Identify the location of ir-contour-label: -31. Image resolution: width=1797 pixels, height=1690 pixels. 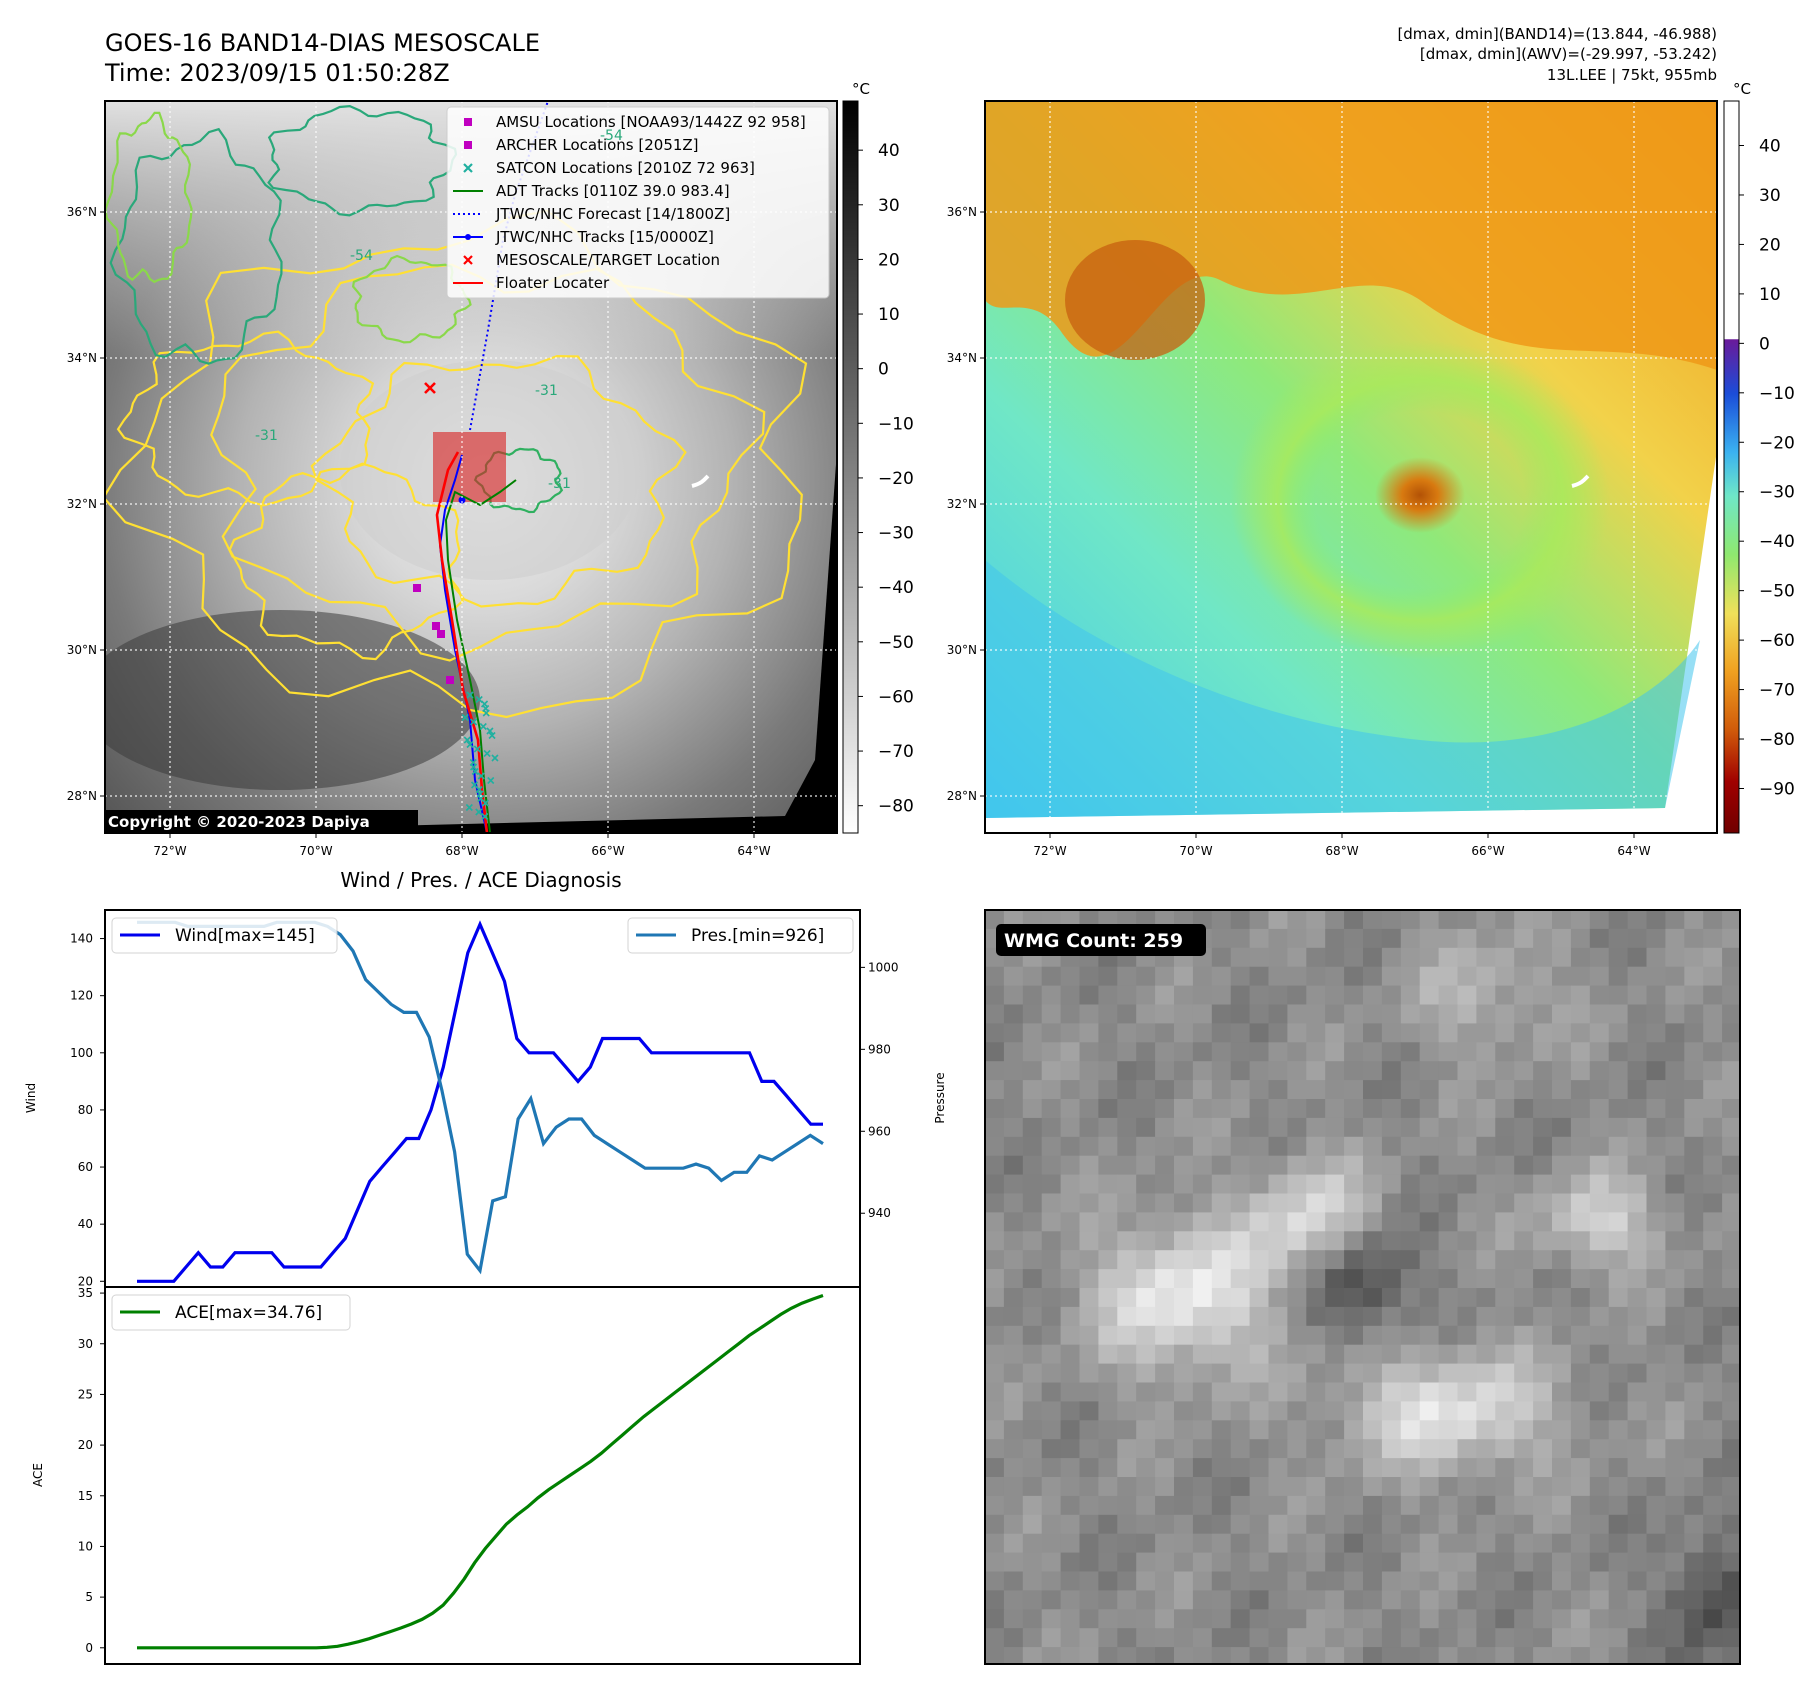
(266, 436).